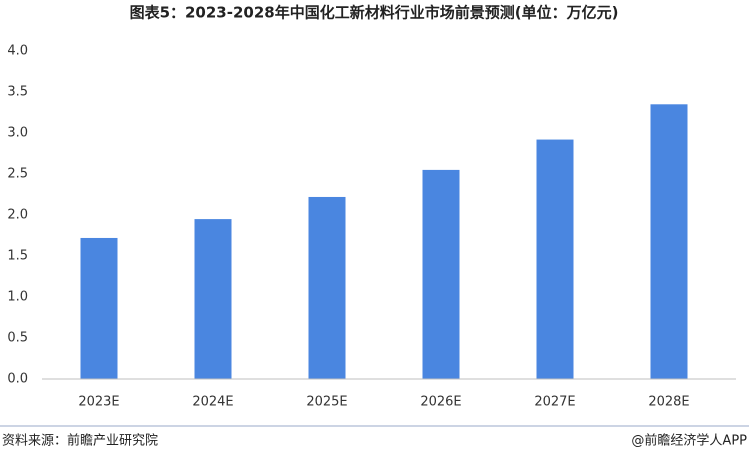  Describe the element at coordinates (374, 13) in the screenshot. I see `chart-title: 图表5：2023-2028年中国化工新材料行业市场前景预测(单位：万亿元)` at that location.